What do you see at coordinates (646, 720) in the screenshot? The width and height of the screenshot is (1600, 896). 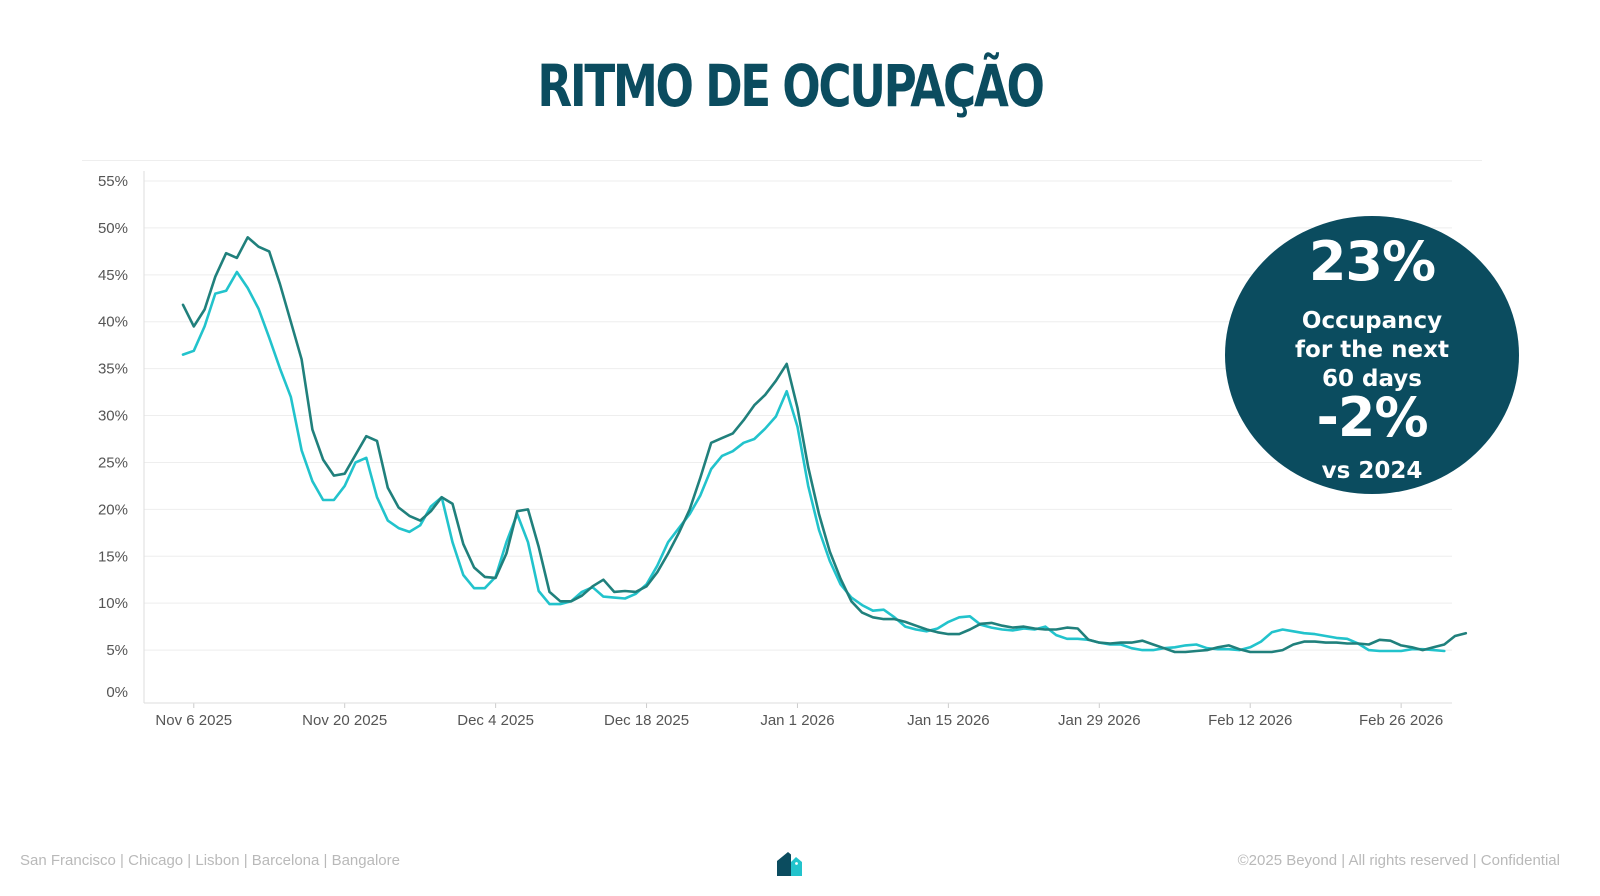 I see `x-tick-label: Dec 18 2025` at bounding box center [646, 720].